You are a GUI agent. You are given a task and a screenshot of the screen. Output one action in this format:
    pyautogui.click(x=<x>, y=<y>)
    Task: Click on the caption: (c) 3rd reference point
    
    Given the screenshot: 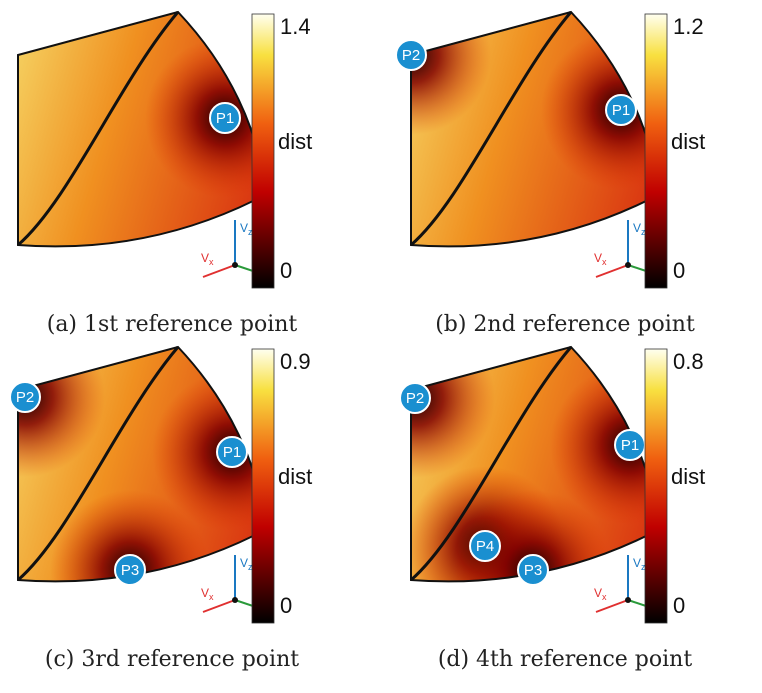 What is the action you would take?
    pyautogui.click(x=172, y=659)
    